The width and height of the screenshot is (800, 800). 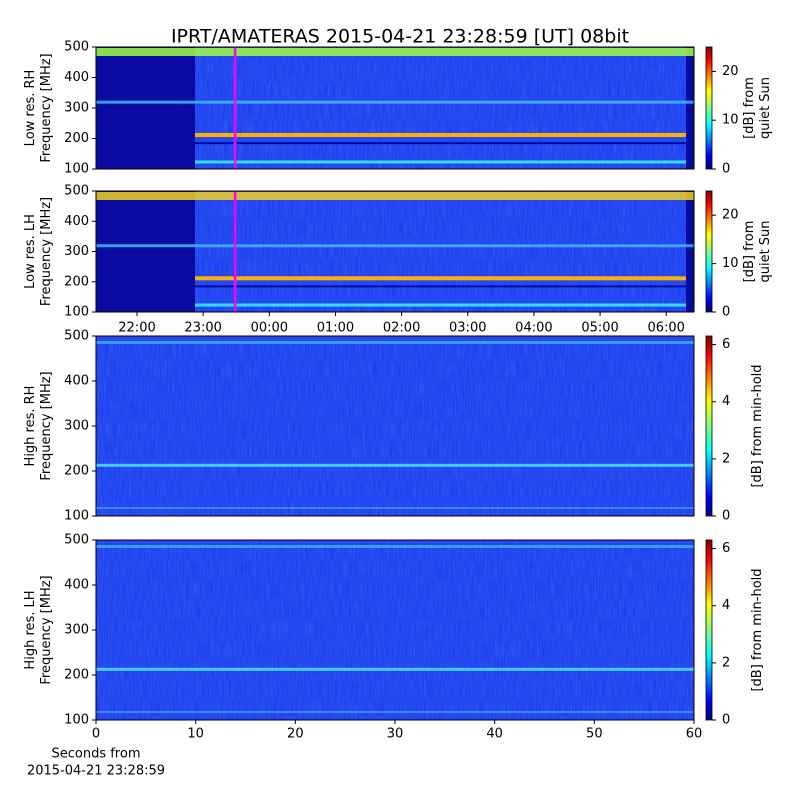 I want to click on x-tick-label: 00:00, so click(x=269, y=328).